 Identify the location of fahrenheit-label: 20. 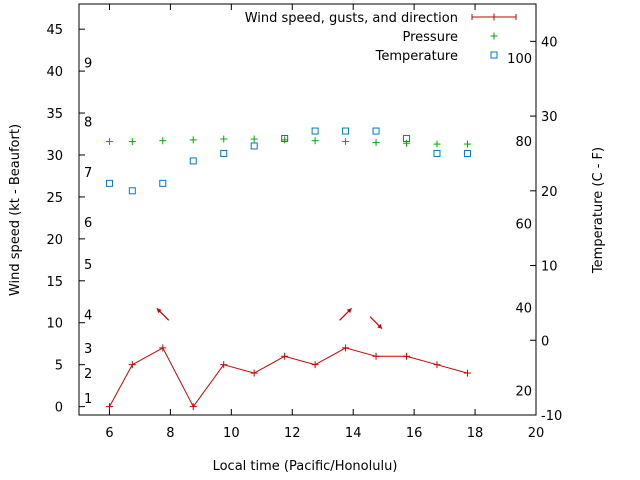
(523, 391).